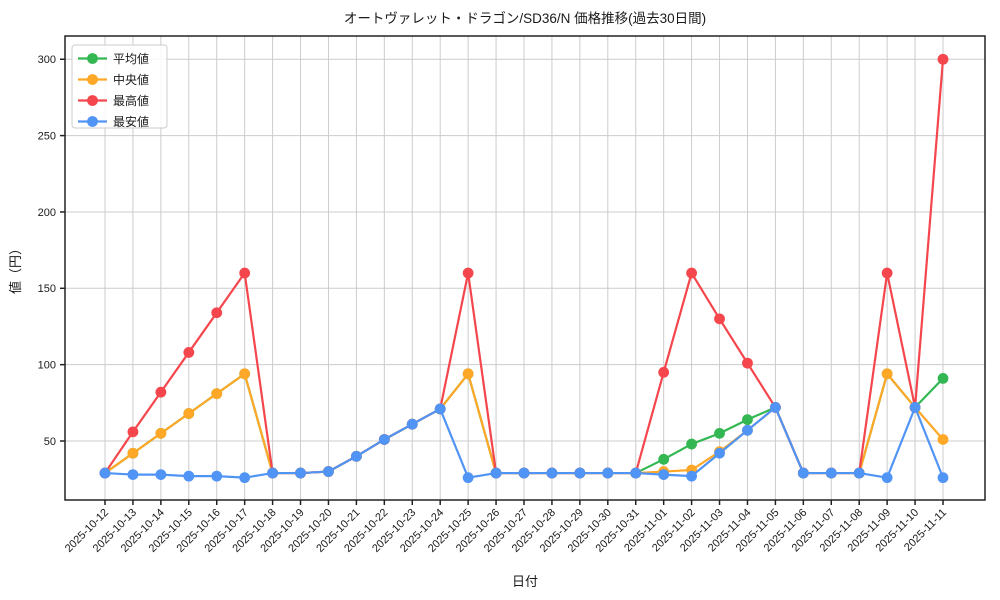  I want to click on y-axis-label: 値（円）, so click(15, 268).